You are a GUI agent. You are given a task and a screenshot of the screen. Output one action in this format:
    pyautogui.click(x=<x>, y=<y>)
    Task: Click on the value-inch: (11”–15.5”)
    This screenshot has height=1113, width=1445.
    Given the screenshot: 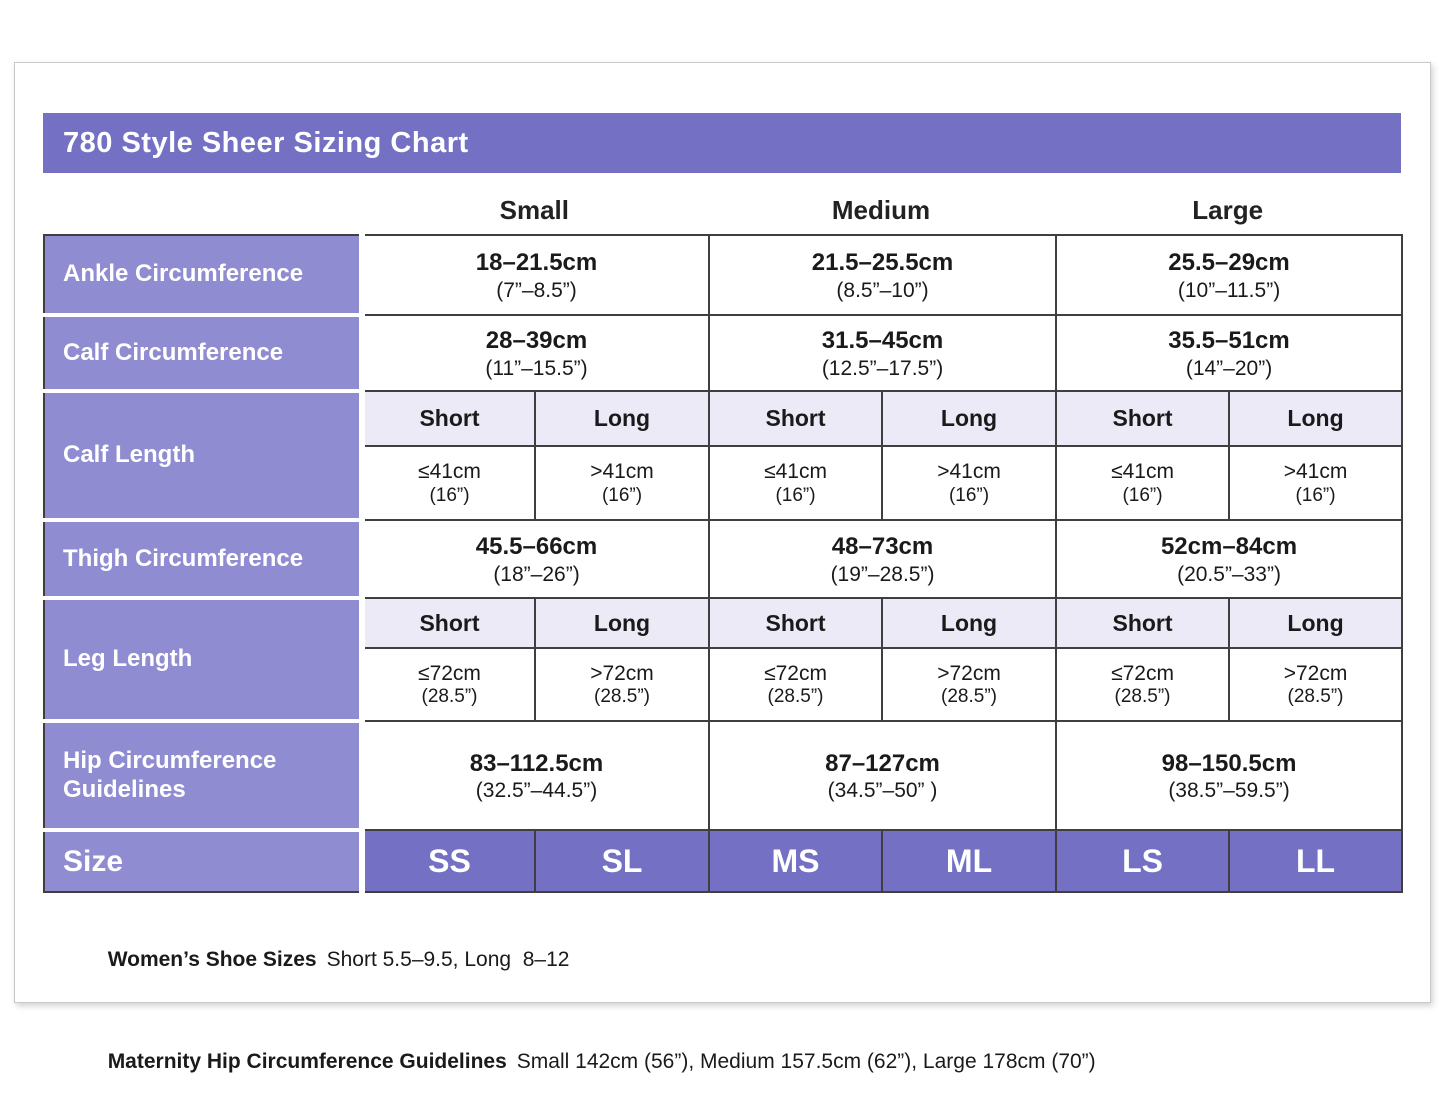 What is the action you would take?
    pyautogui.click(x=536, y=368)
    